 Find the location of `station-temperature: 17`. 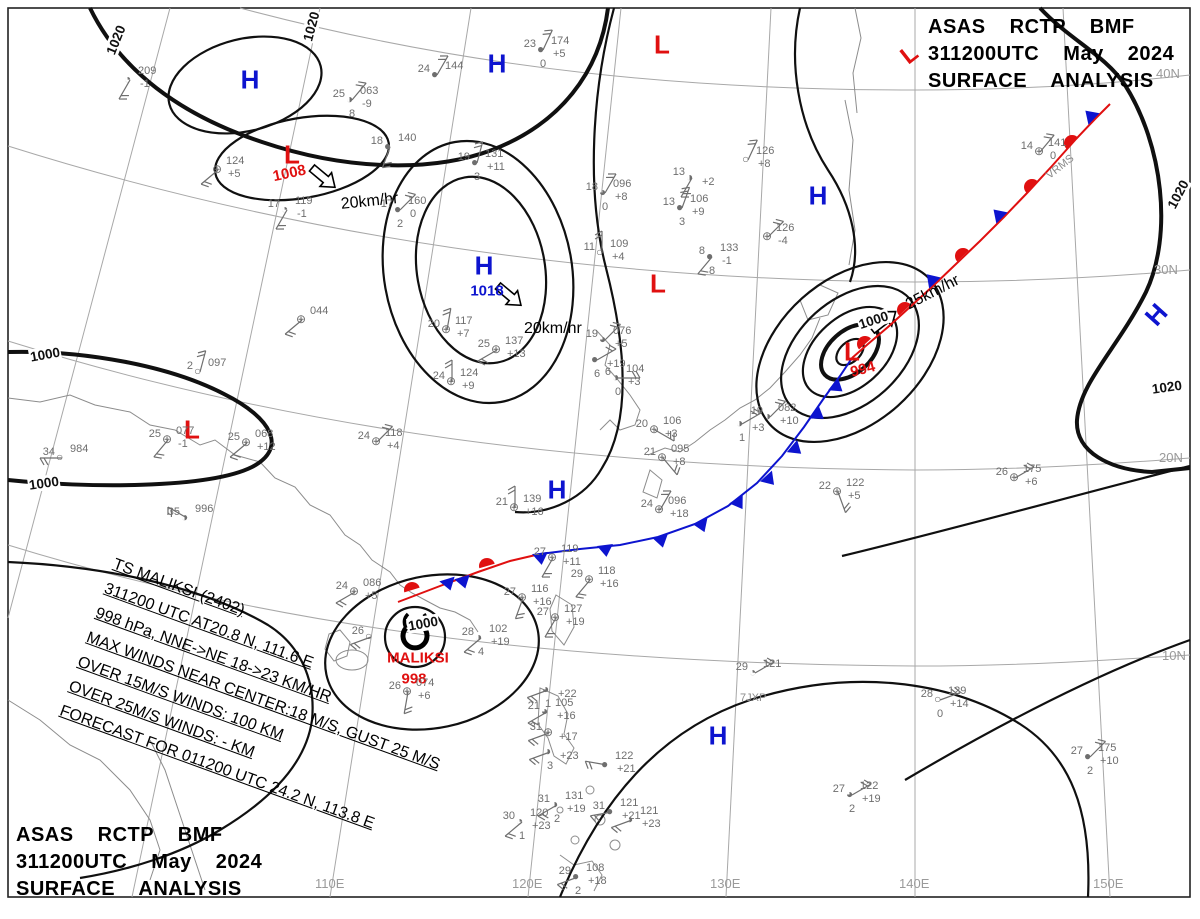

station-temperature: 17 is located at coordinates (273, 204).